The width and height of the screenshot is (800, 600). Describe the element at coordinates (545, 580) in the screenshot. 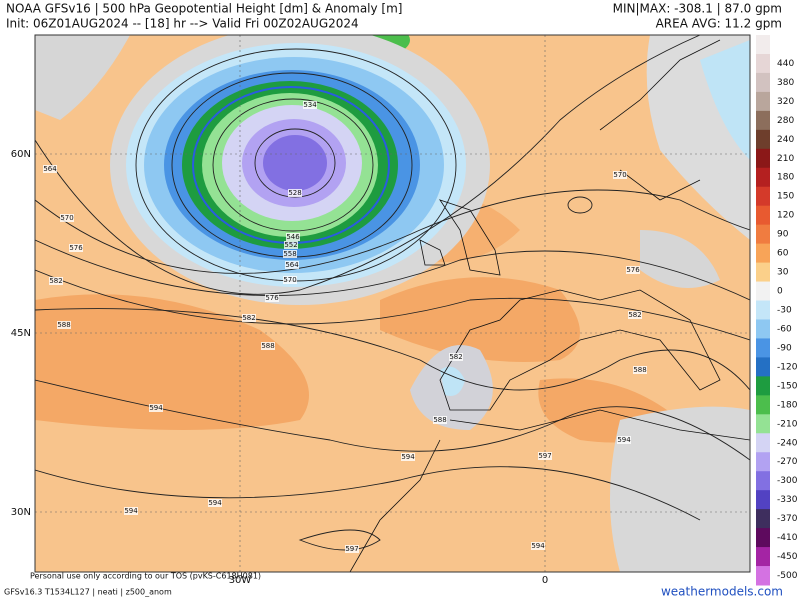

I see `lon-label: 0` at that location.